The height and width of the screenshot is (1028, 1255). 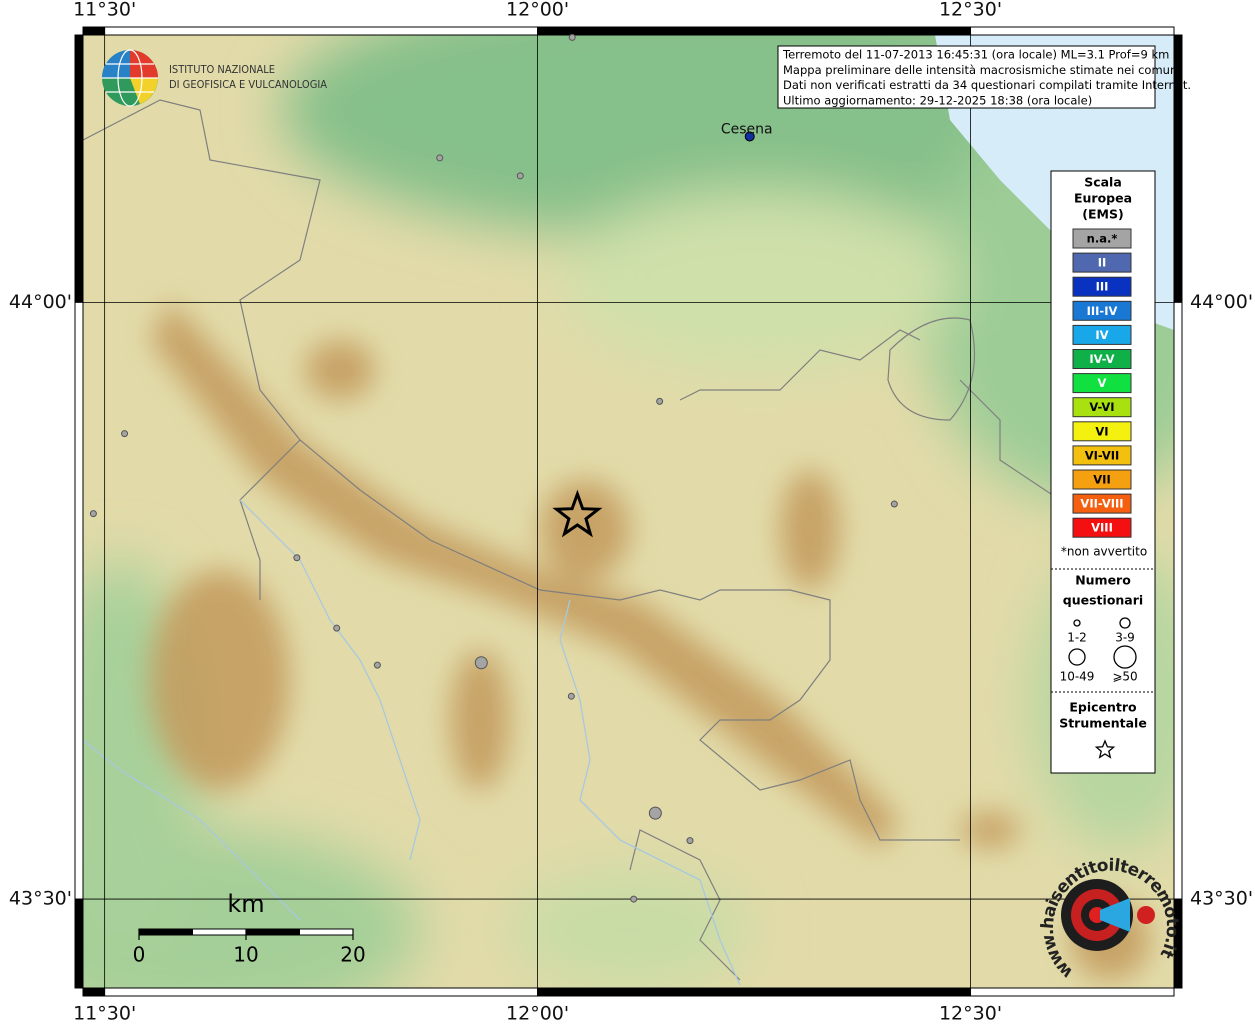 What do you see at coordinates (139, 955) in the screenshot?
I see `scale-label: 0` at bounding box center [139, 955].